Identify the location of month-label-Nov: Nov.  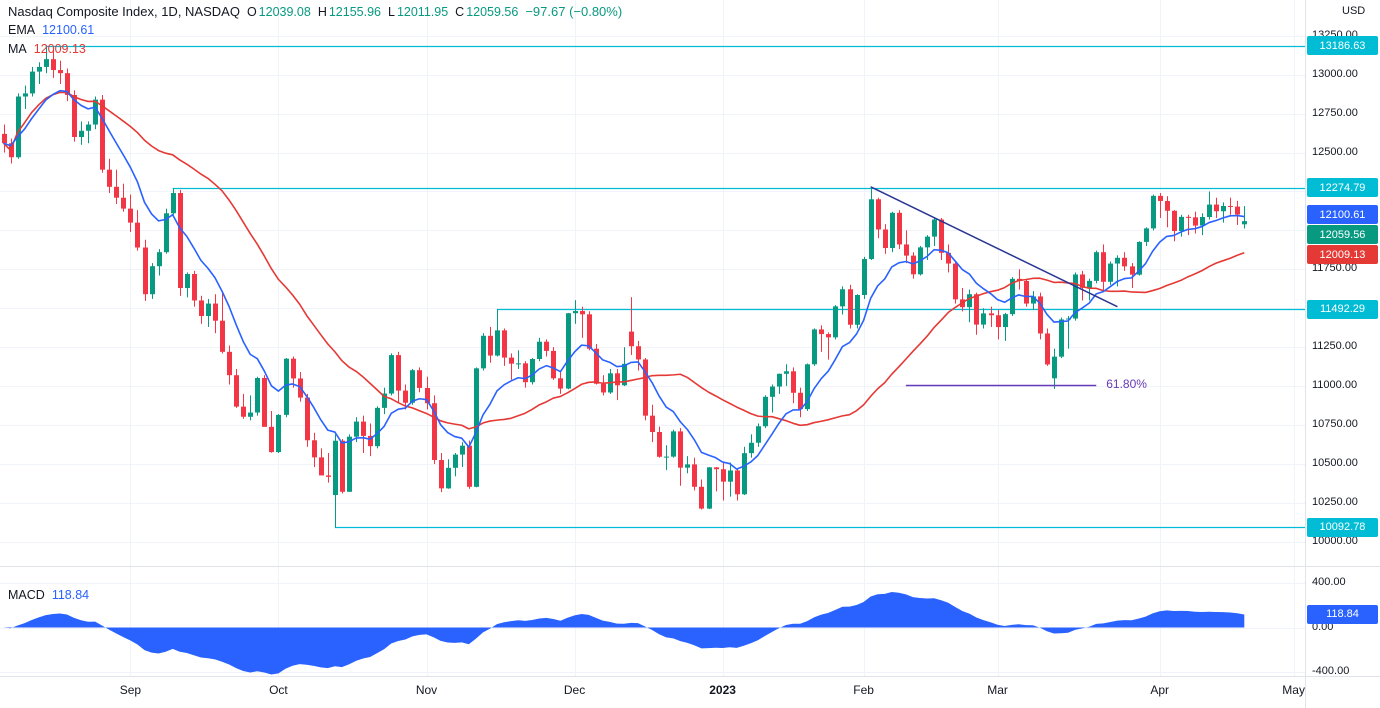
(426, 690).